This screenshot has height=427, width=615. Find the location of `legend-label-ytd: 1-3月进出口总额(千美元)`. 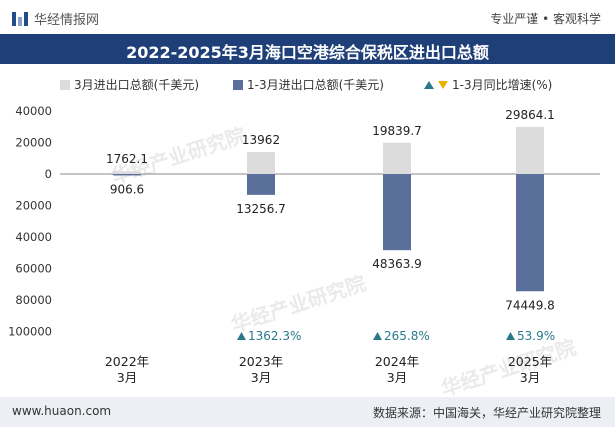

legend-label-ytd: 1-3月进出口总额(千美元) is located at coordinates (315, 85).